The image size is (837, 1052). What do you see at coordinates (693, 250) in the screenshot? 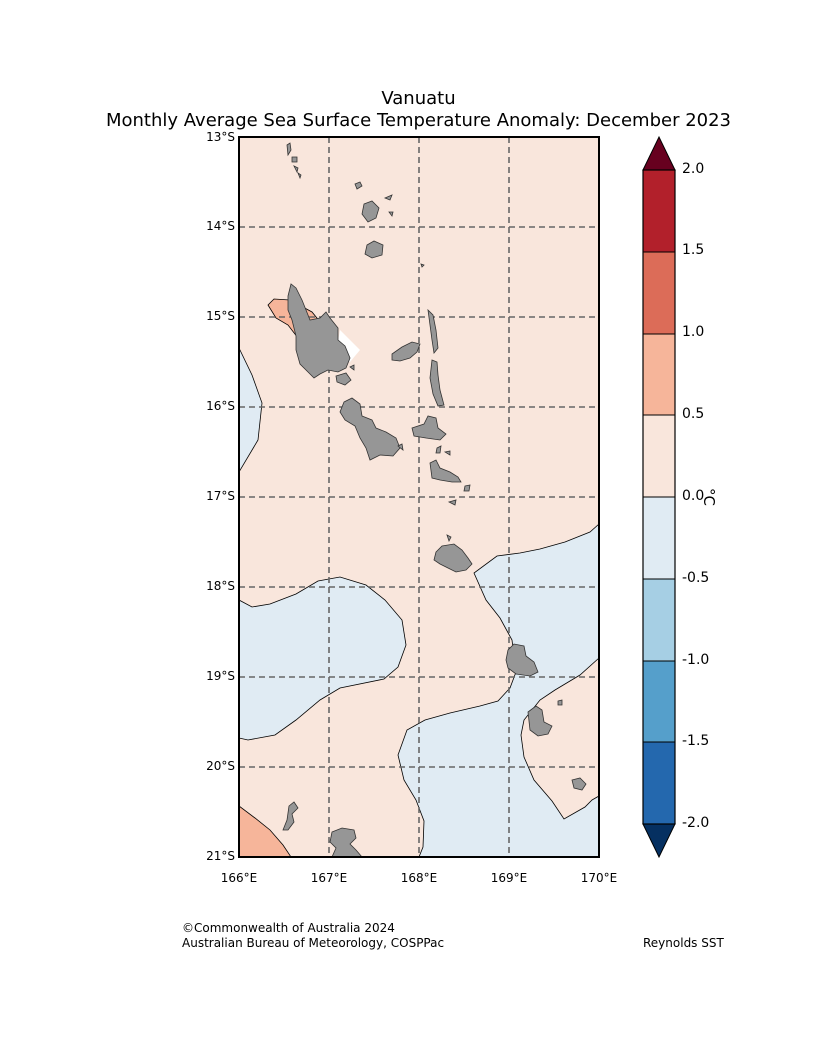
I see `colorbar-tick-label: 1.5` at bounding box center [693, 250].